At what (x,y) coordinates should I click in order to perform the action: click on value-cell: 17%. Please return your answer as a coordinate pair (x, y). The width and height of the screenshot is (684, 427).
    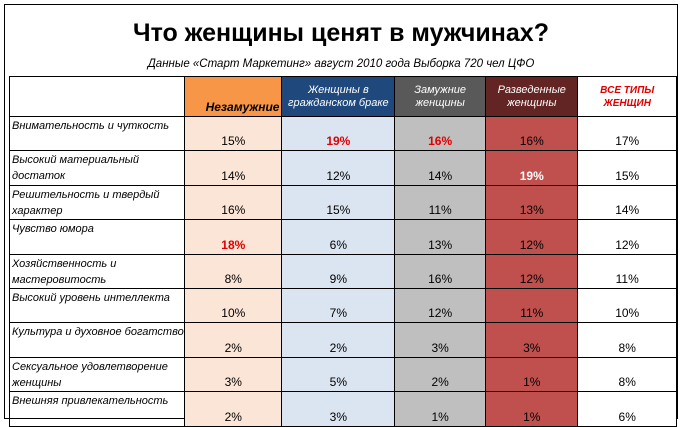
    Looking at the image, I should click on (627, 133).